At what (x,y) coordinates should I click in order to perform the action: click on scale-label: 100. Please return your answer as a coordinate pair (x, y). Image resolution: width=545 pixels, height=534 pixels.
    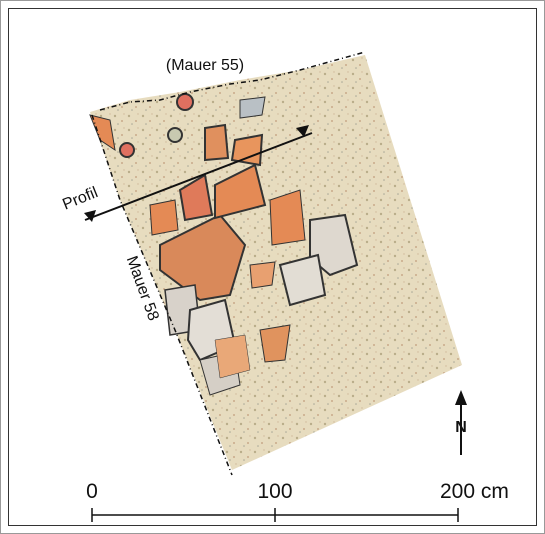
    Looking at the image, I should click on (274, 491).